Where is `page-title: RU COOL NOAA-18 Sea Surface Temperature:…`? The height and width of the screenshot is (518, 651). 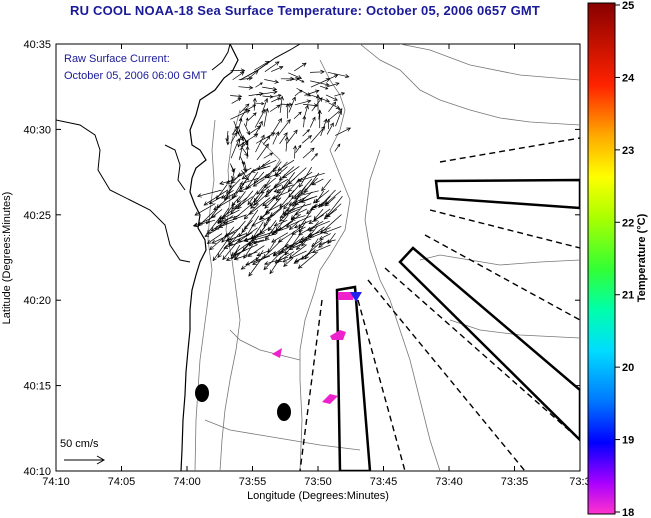 page-title: RU COOL NOAA-18 Sea Surface Temperature:… is located at coordinates (305, 10).